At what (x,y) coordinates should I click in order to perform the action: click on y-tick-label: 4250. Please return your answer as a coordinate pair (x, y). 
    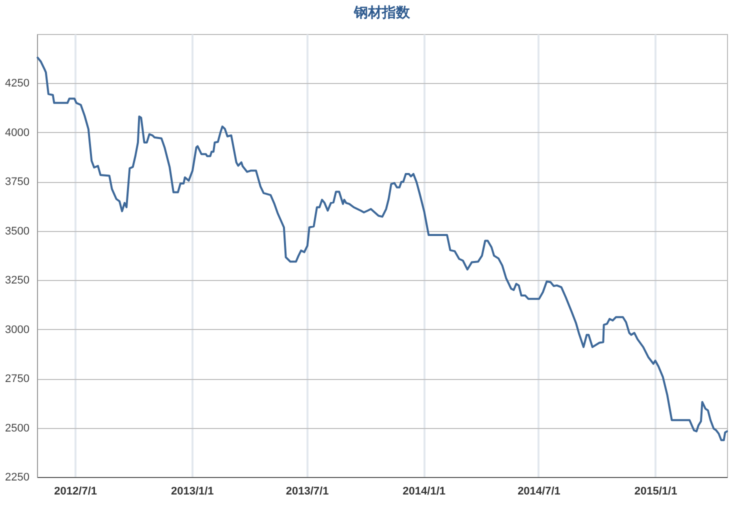
    Looking at the image, I should click on (17, 84).